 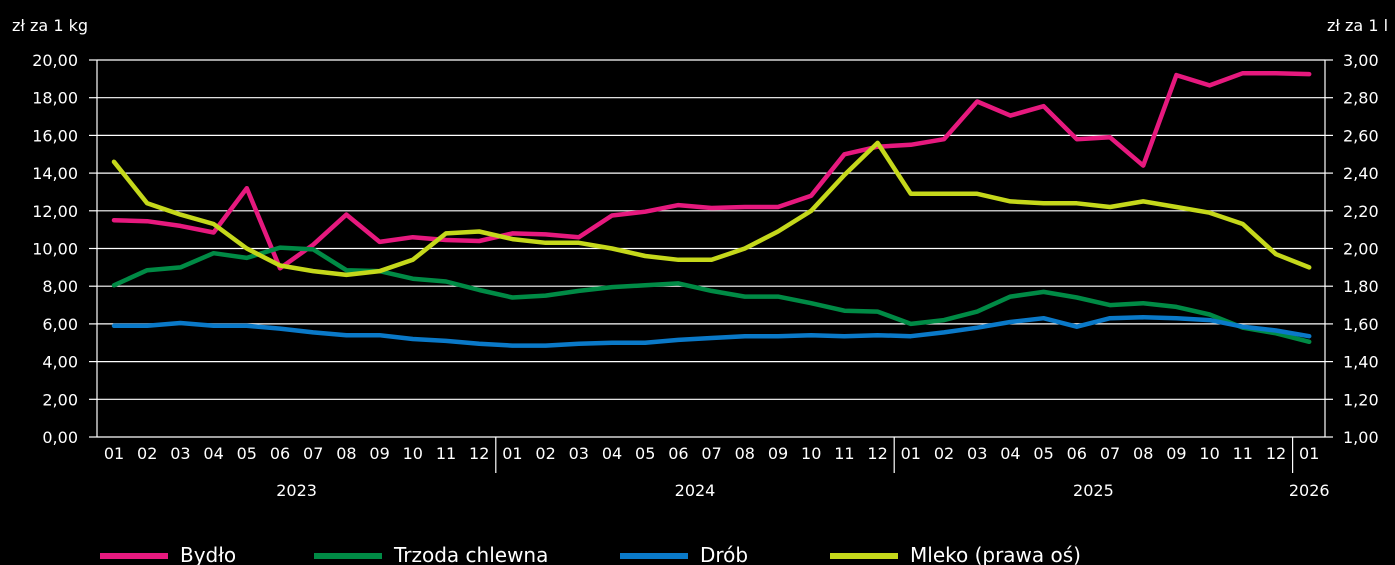 What do you see at coordinates (470, 554) in the screenshot?
I see `legend-label: Trzoda chlewna` at bounding box center [470, 554].